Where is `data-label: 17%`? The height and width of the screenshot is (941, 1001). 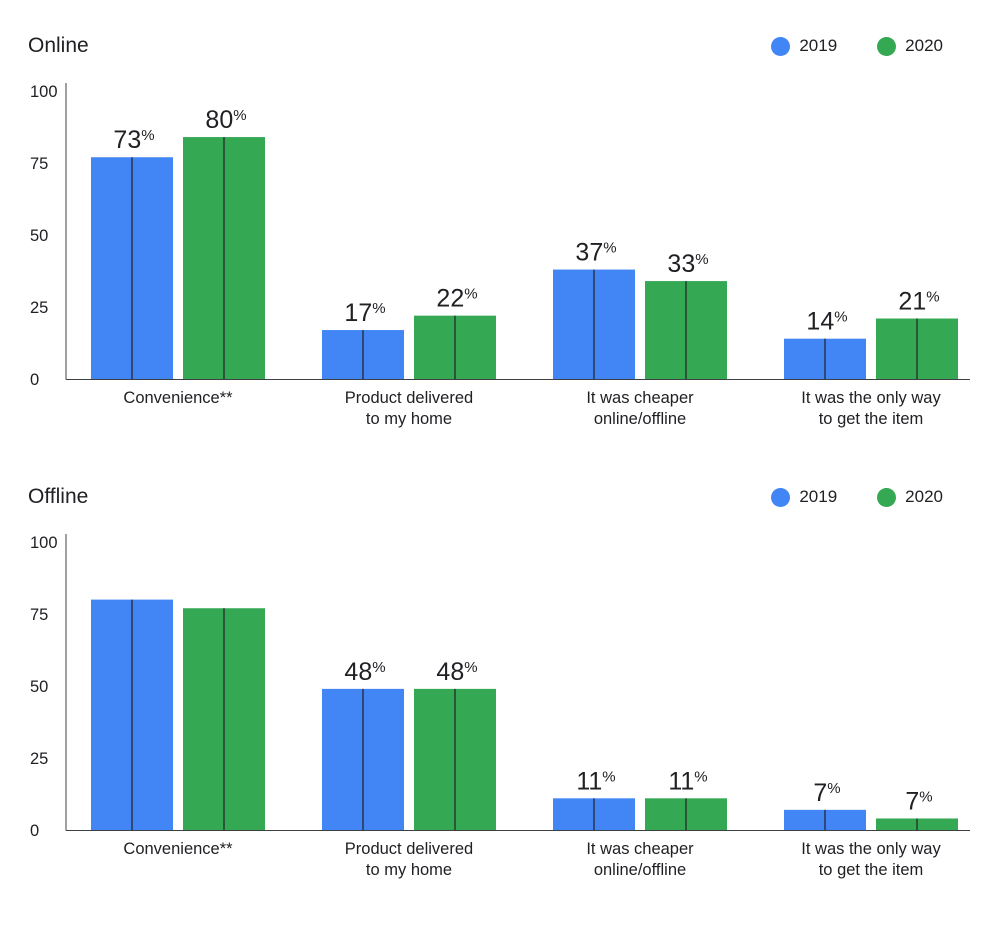 data-label: 17% is located at coordinates (364, 313).